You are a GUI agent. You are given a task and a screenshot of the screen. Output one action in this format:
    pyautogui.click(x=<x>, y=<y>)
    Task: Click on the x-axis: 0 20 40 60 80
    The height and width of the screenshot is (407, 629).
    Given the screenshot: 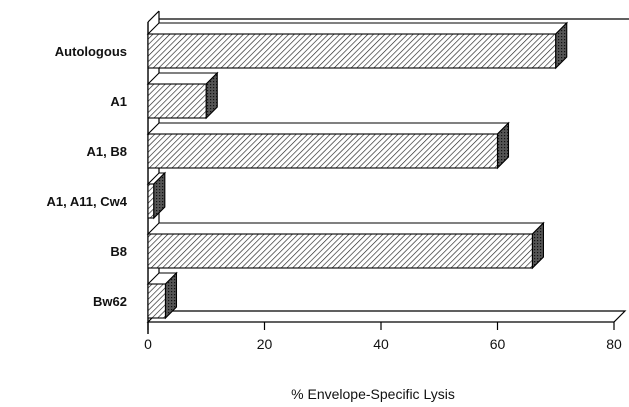 What is the action you would take?
    pyautogui.click(x=383, y=337)
    